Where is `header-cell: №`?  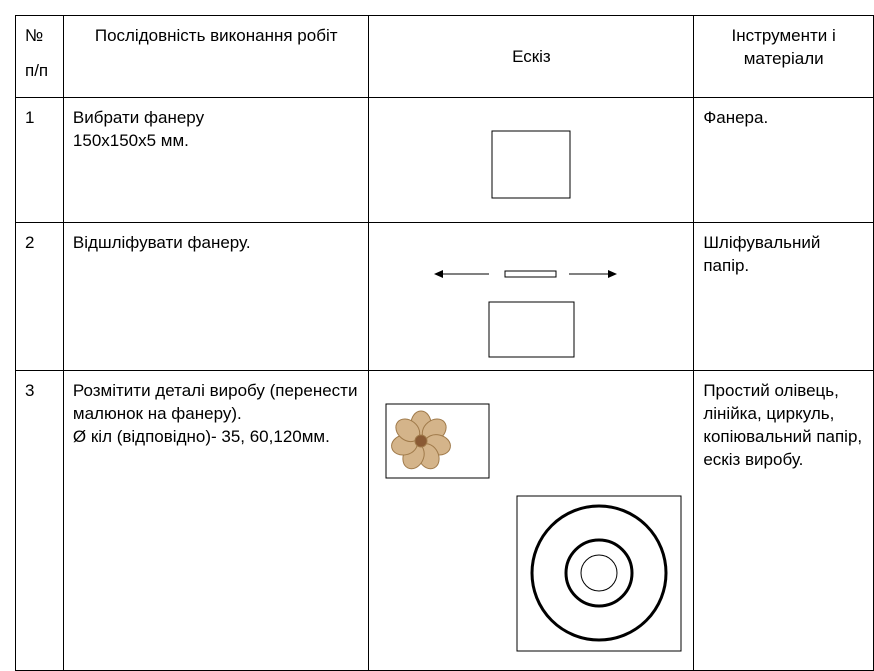
header-cell: № is located at coordinates (34, 35).